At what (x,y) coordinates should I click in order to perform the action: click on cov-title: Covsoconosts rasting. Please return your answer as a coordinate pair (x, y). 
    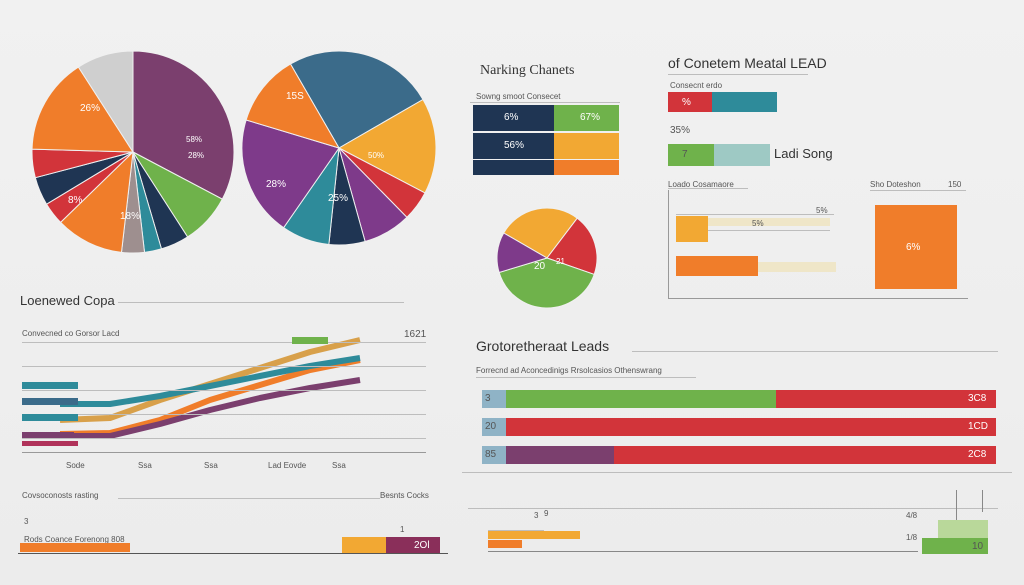
    Looking at the image, I should click on (60, 495).